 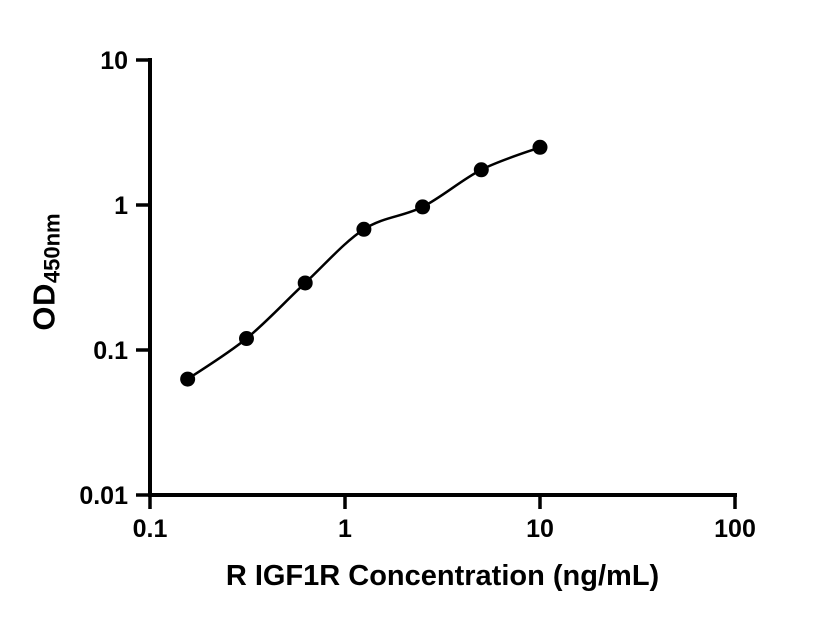 What do you see at coordinates (735, 529) in the screenshot?
I see `x-tick-label: 100` at bounding box center [735, 529].